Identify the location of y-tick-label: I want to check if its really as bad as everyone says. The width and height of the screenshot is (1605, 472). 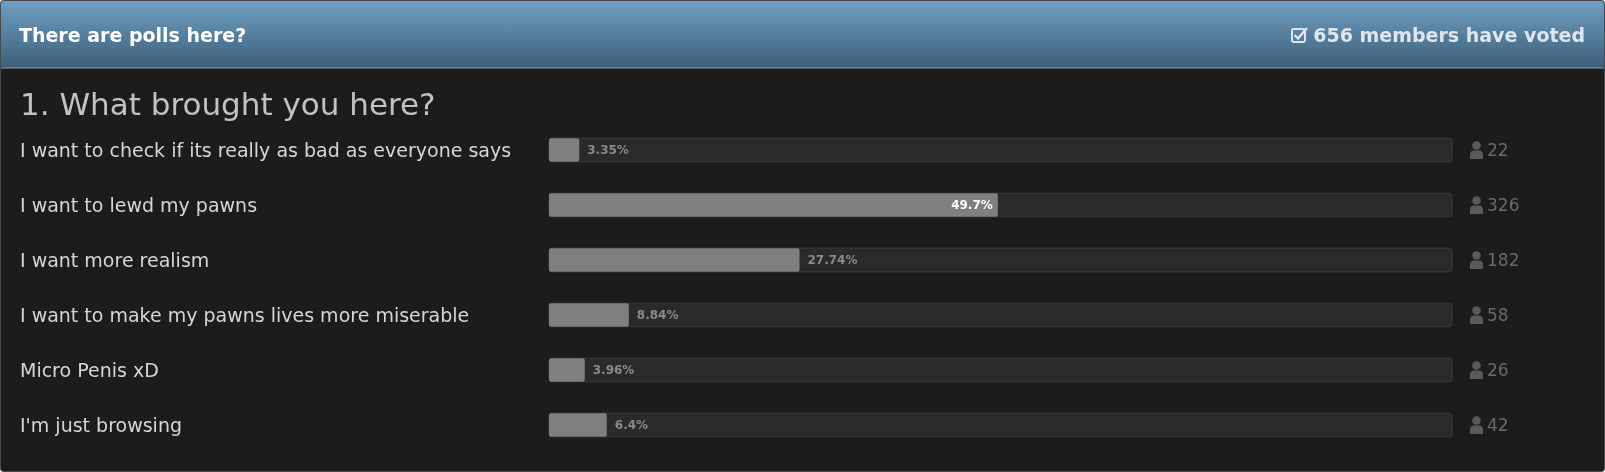
(266, 149).